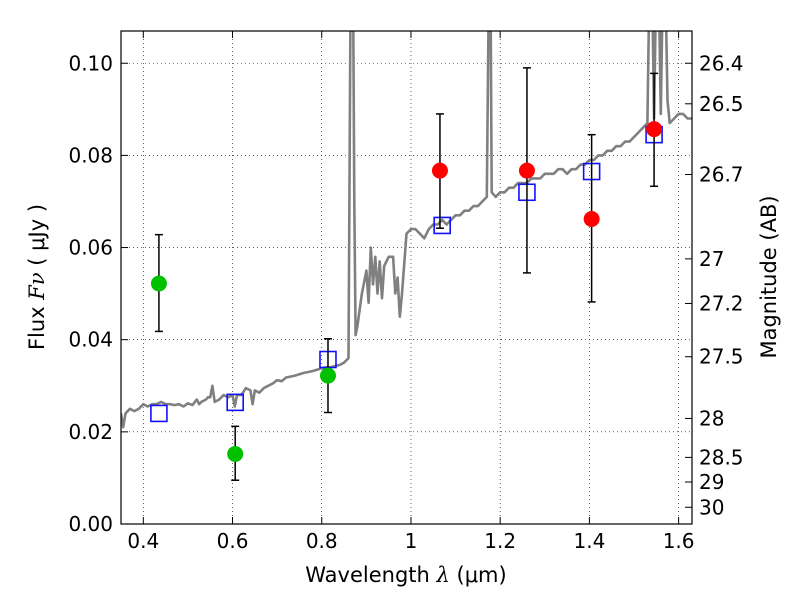  I want to click on mag-tick-label-6: 28, so click(711, 418).